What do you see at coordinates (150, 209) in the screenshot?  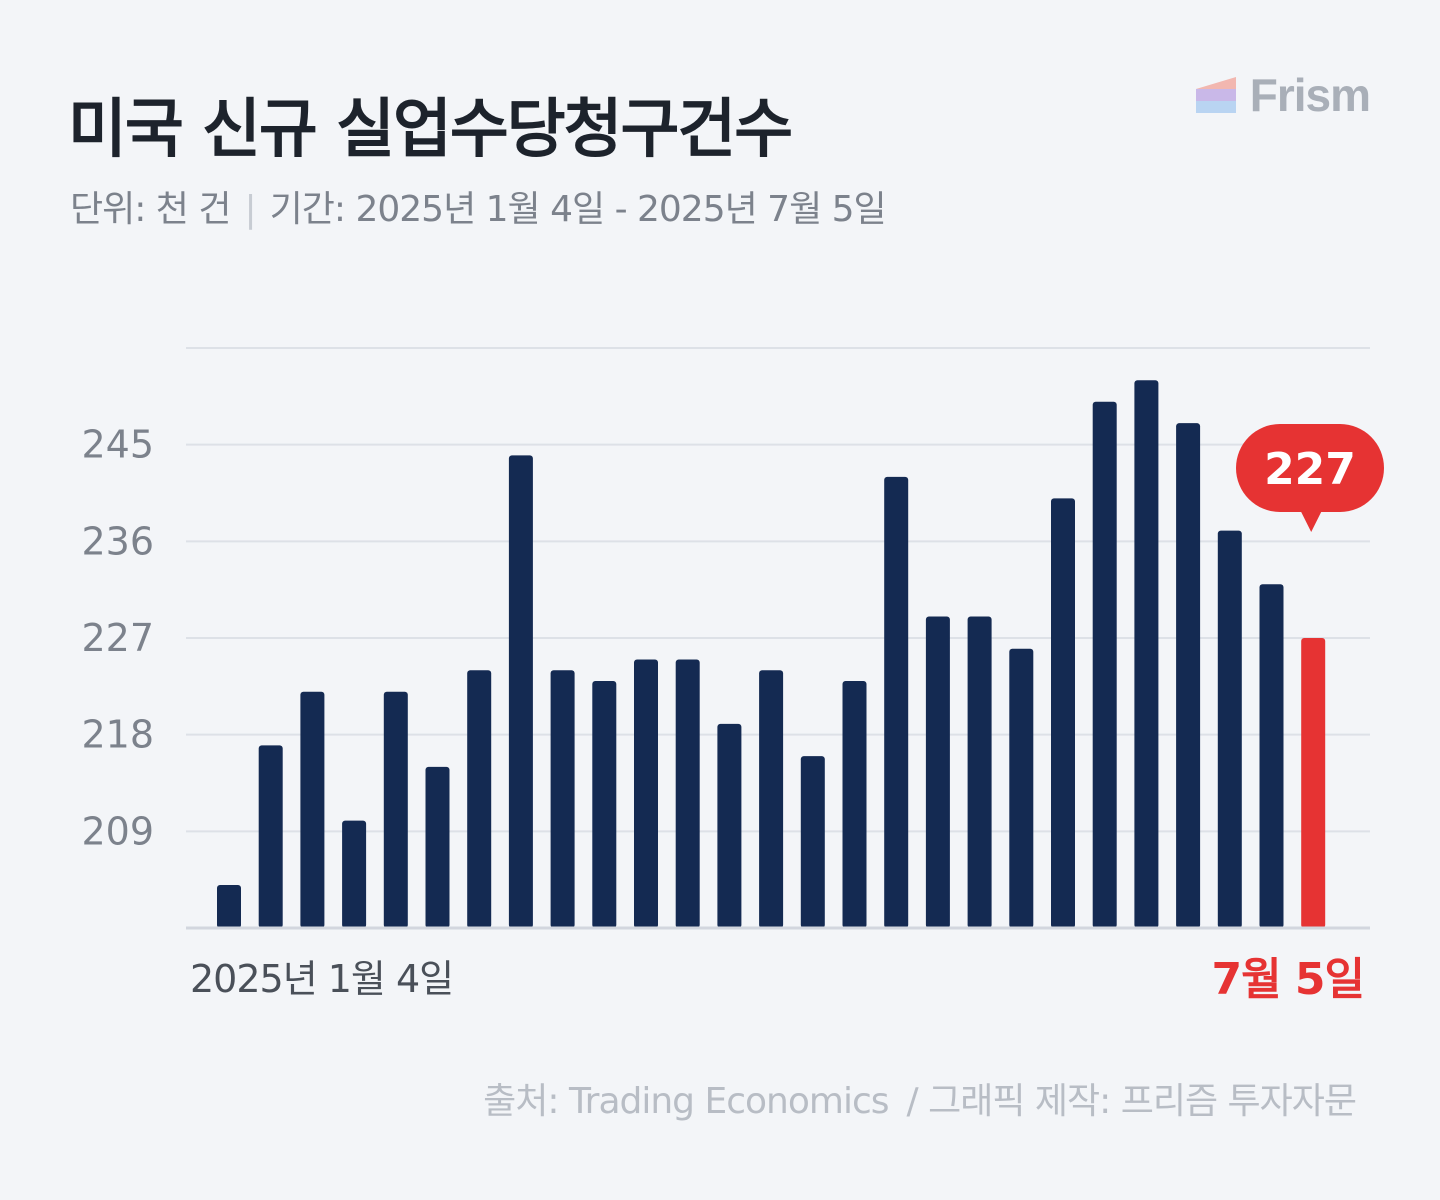 I see `unit-label: 단위: 천 건` at bounding box center [150, 209].